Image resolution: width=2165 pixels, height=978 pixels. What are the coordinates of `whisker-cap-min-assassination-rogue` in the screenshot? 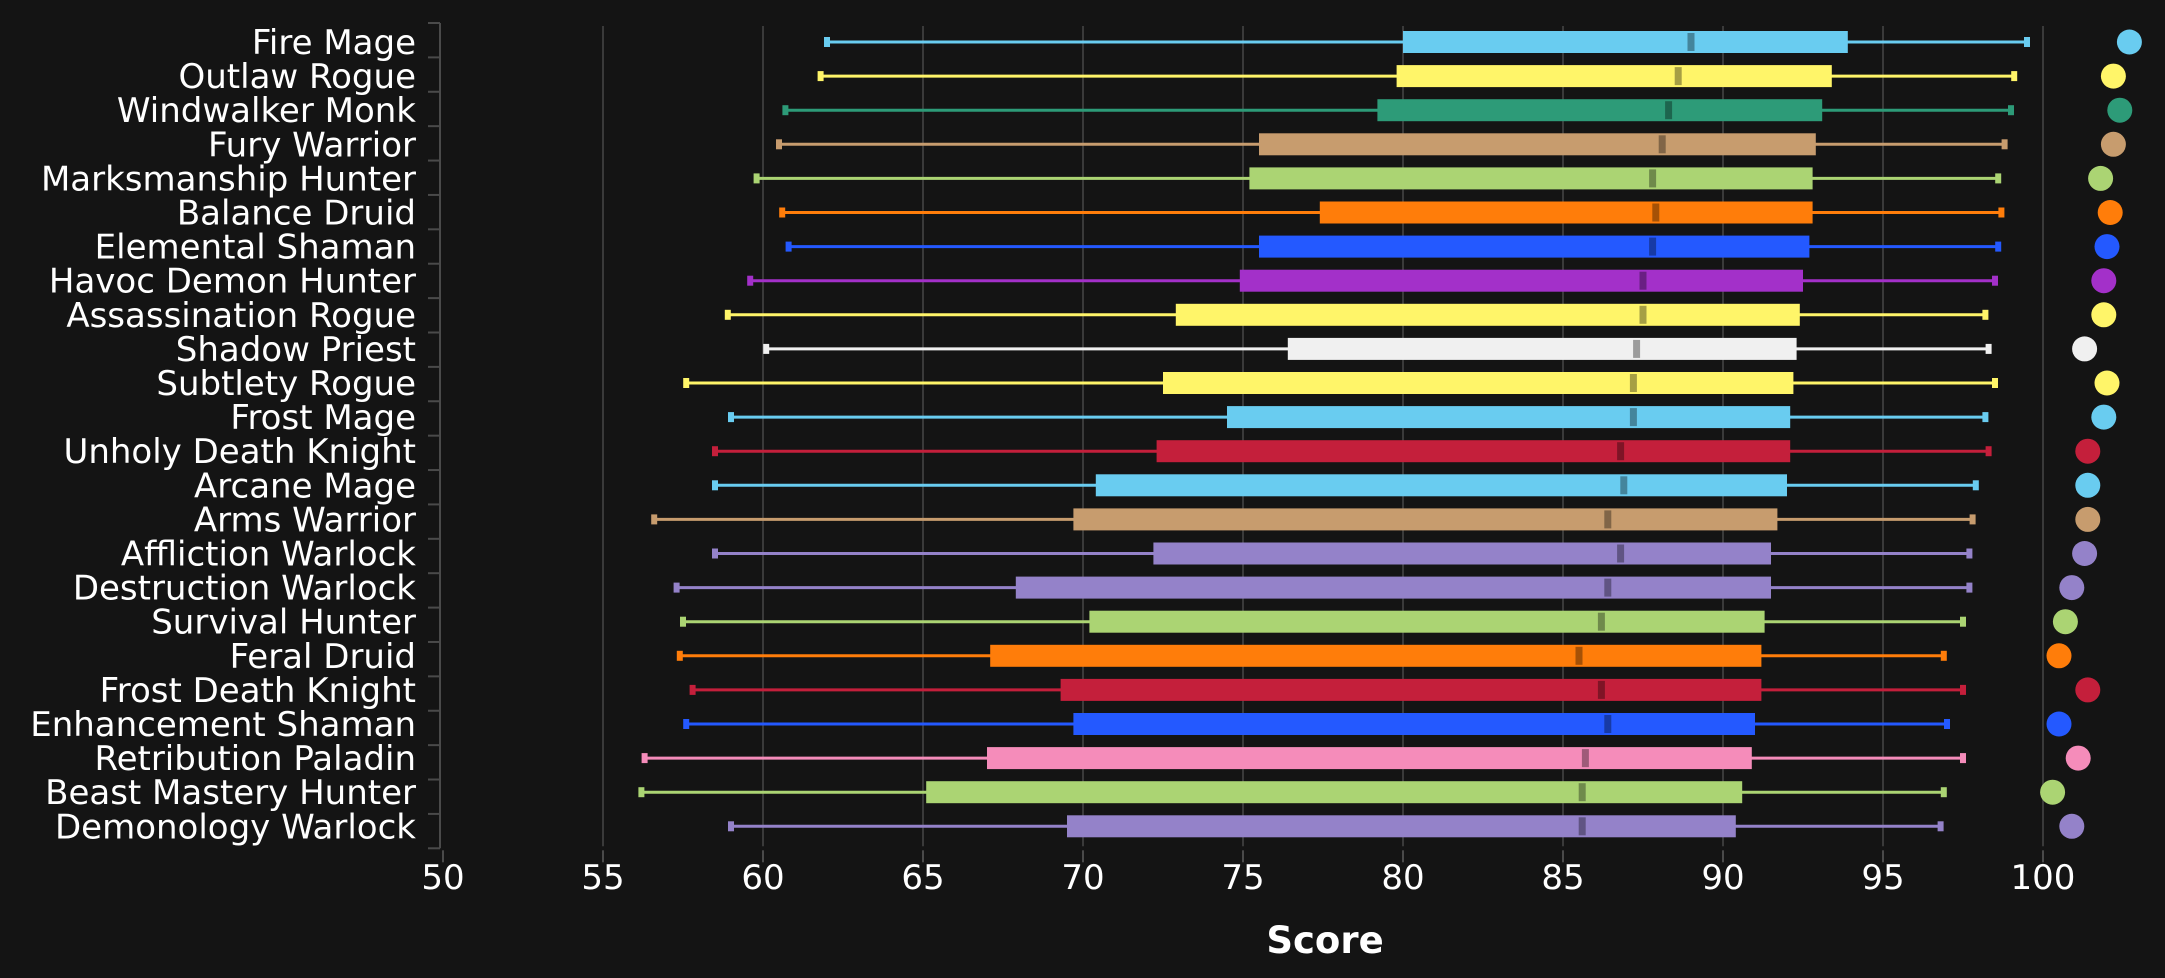 It's located at (727, 314).